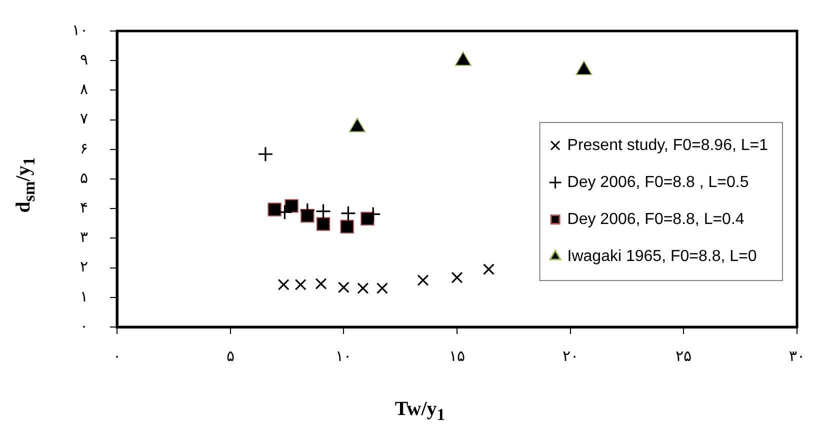 The height and width of the screenshot is (428, 819). What do you see at coordinates (84, 149) in the screenshot?
I see `y-tick-label: ۶` at bounding box center [84, 149].